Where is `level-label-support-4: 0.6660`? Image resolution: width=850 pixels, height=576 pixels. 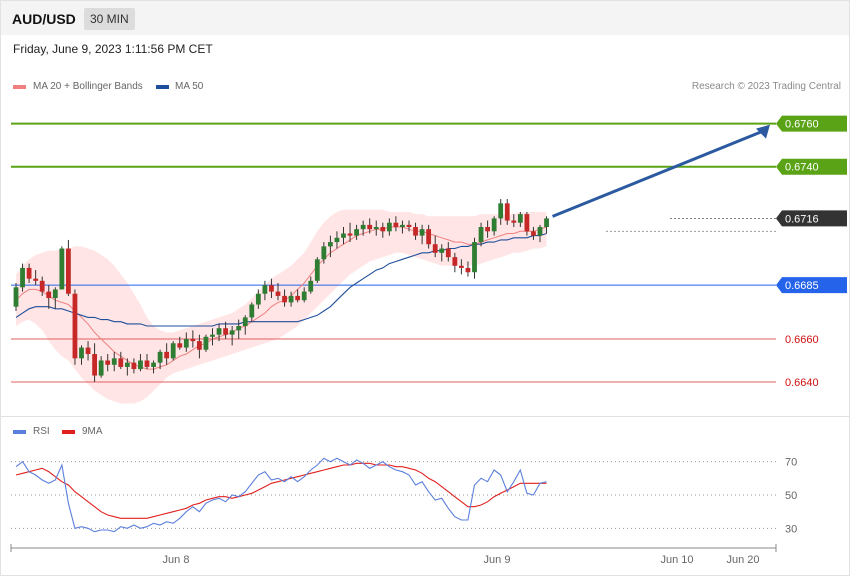
level-label-support-4: 0.6660 is located at coordinates (802, 340).